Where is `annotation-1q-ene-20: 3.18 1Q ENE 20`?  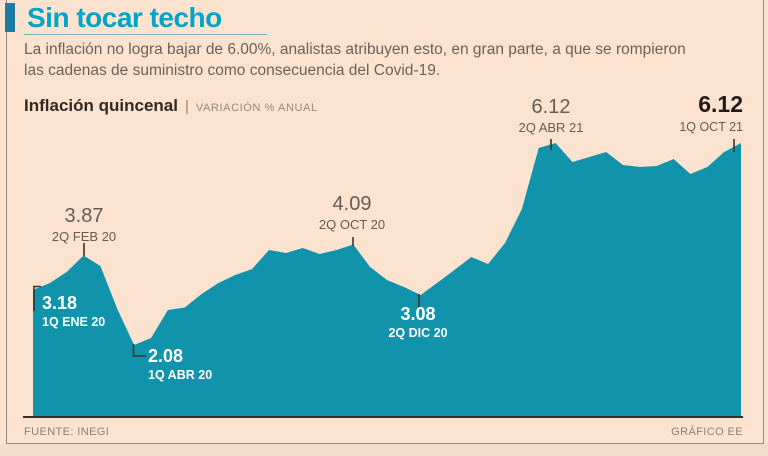
annotation-1q-ene-20: 3.18 1Q ENE 20 is located at coordinates (73, 311).